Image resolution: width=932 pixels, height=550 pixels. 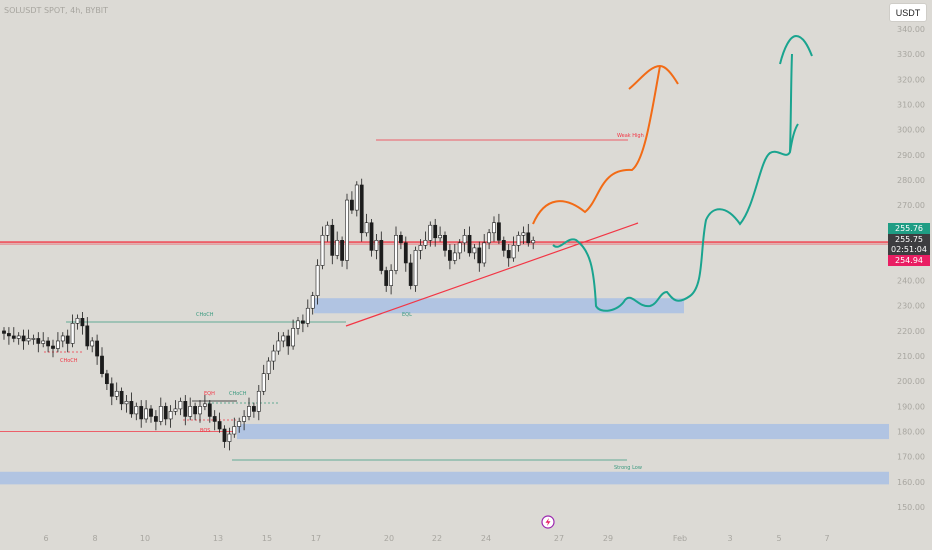 I want to click on y-tick-label: 280.00, so click(x=911, y=180).